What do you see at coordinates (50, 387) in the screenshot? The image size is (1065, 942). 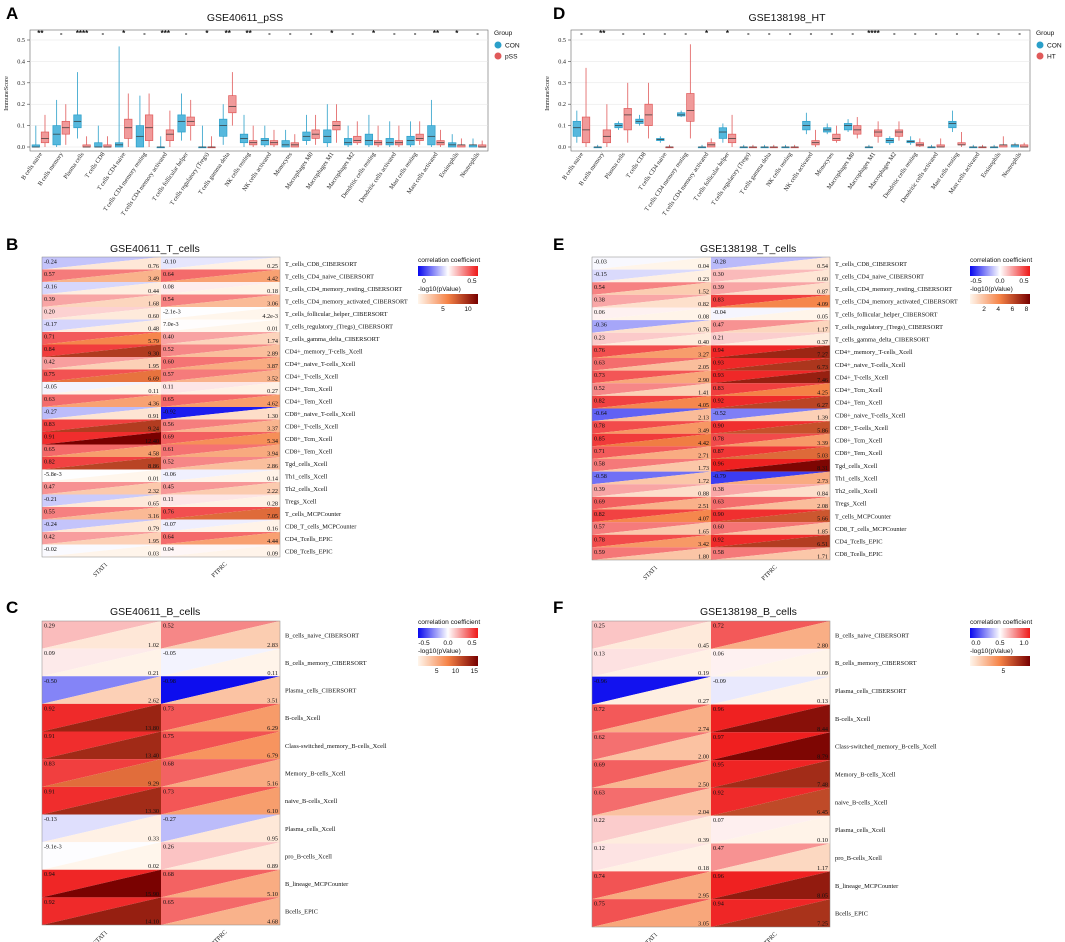 I see `cell-correlation-value: -0.05` at bounding box center [50, 387].